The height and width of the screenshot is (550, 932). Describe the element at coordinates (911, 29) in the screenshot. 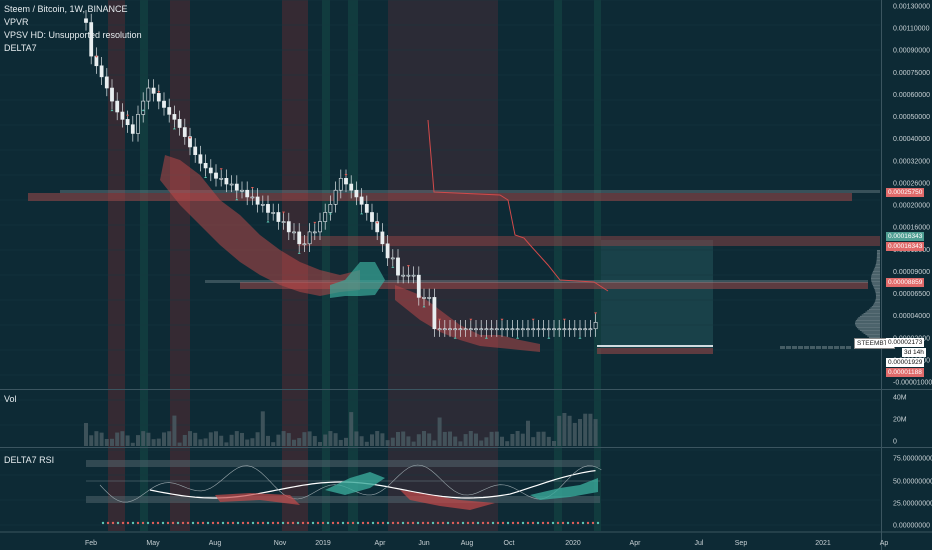

I see `price-axis-tick: 0.00110000` at that location.